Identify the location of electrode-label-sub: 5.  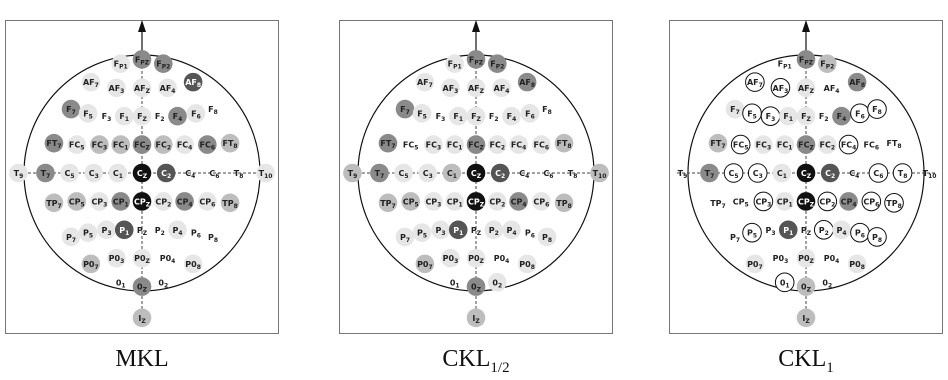
(72, 176).